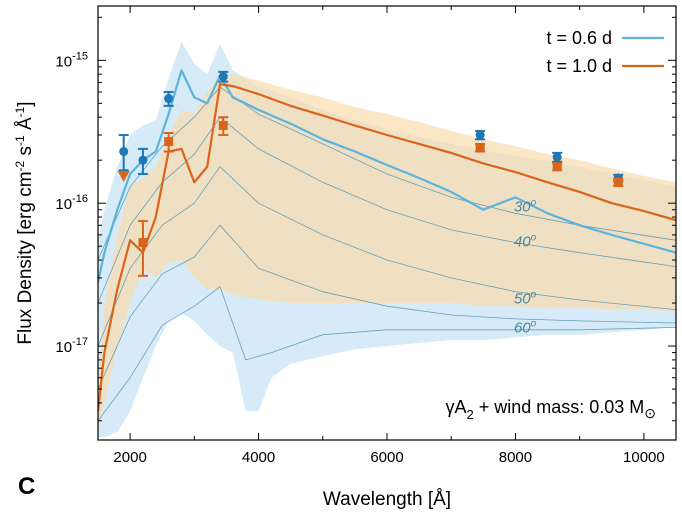  I want to click on angle-label-3: 60o, so click(525, 327).